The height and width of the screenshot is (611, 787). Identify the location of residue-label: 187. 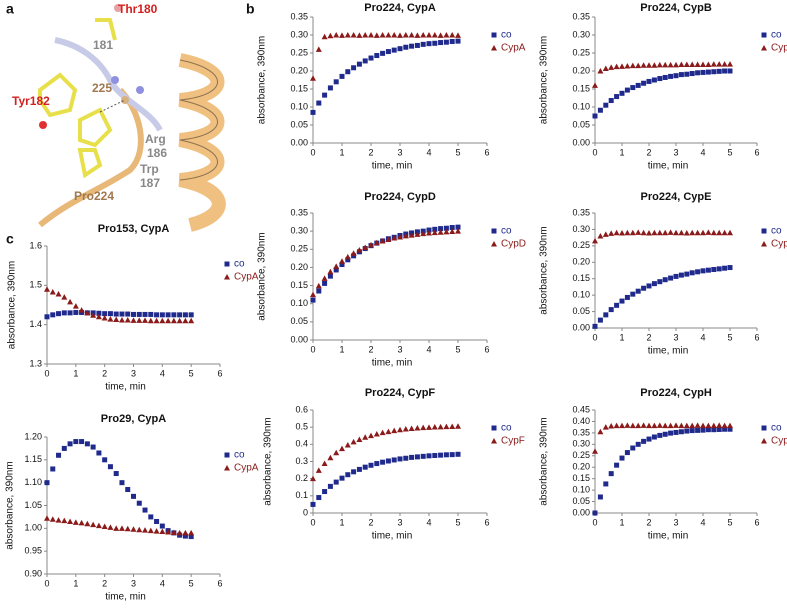
(150, 183).